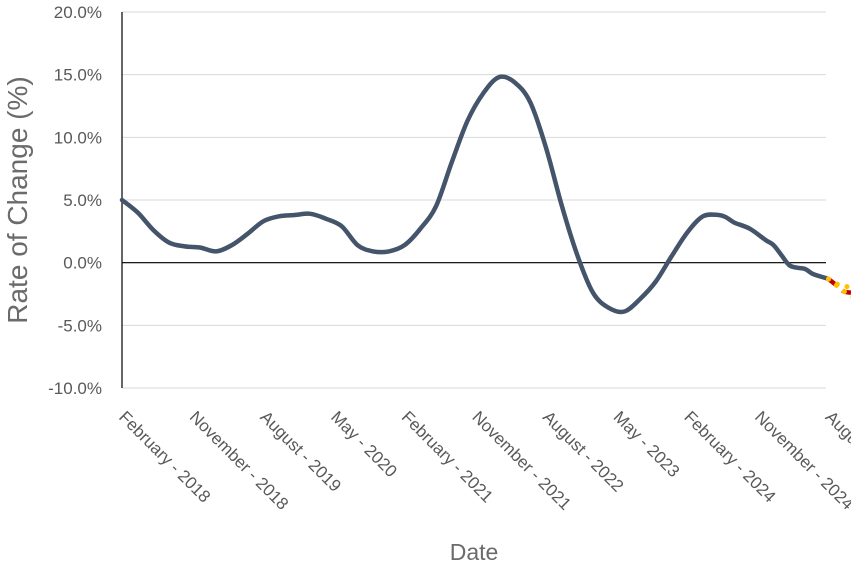 Image resolution: width=851 pixels, height=566 pixels. I want to click on y-tick-label: -5.0%, so click(80, 325).